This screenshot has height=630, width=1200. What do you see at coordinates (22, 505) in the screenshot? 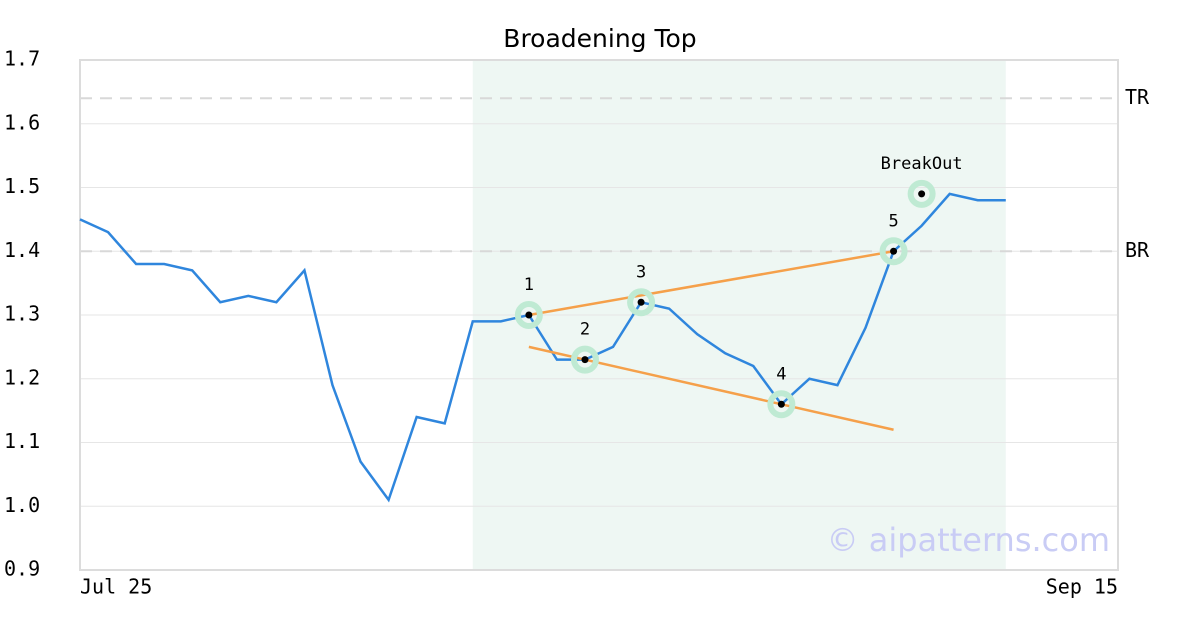
I see `y-tick-label: 1.0` at bounding box center [22, 505].